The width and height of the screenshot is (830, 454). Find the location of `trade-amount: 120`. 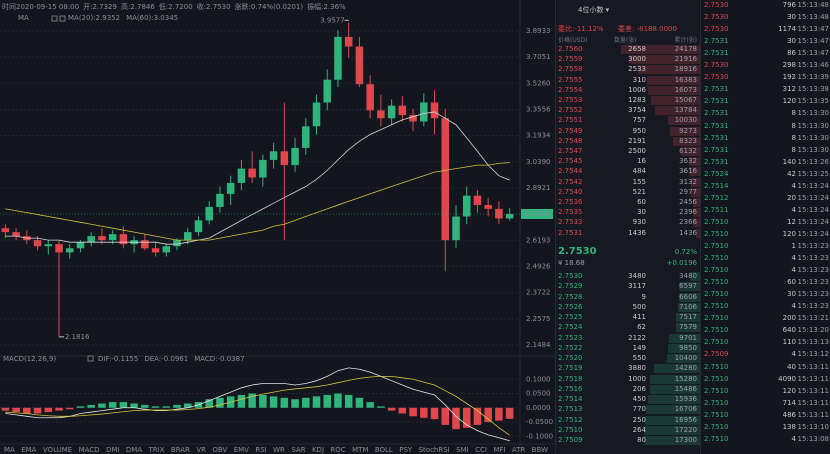

trade-amount: 120 is located at coordinates (789, 101).